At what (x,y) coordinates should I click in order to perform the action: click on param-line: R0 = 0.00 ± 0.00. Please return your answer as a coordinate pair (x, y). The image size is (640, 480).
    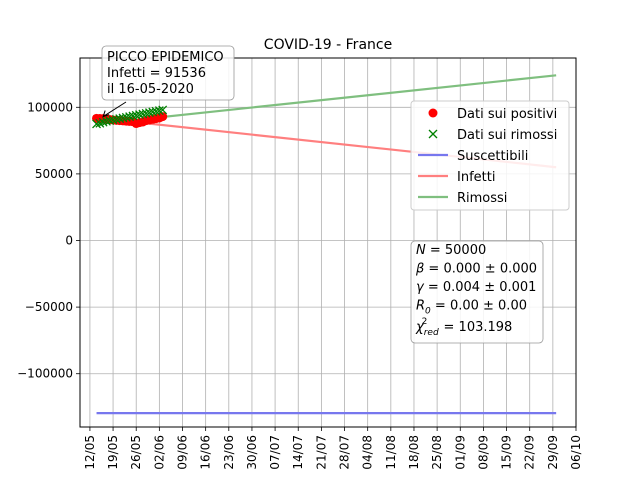
    Looking at the image, I should click on (471, 308).